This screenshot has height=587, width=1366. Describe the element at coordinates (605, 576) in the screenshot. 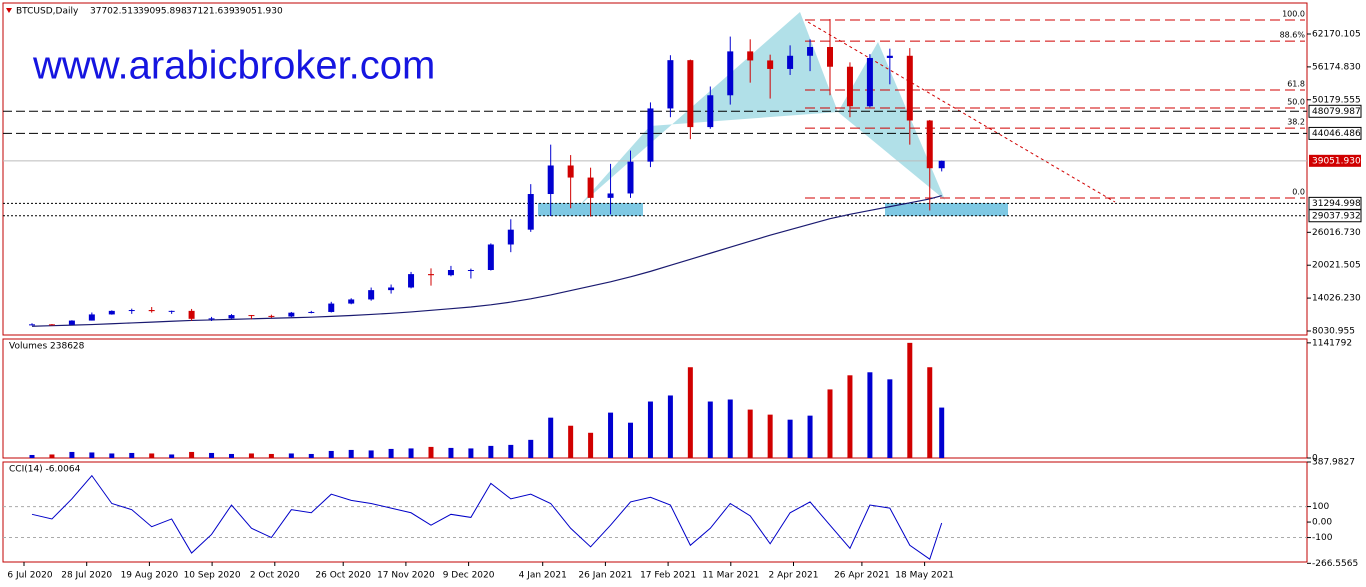

I see `x-tick-label: 26 Jan 2021` at that location.